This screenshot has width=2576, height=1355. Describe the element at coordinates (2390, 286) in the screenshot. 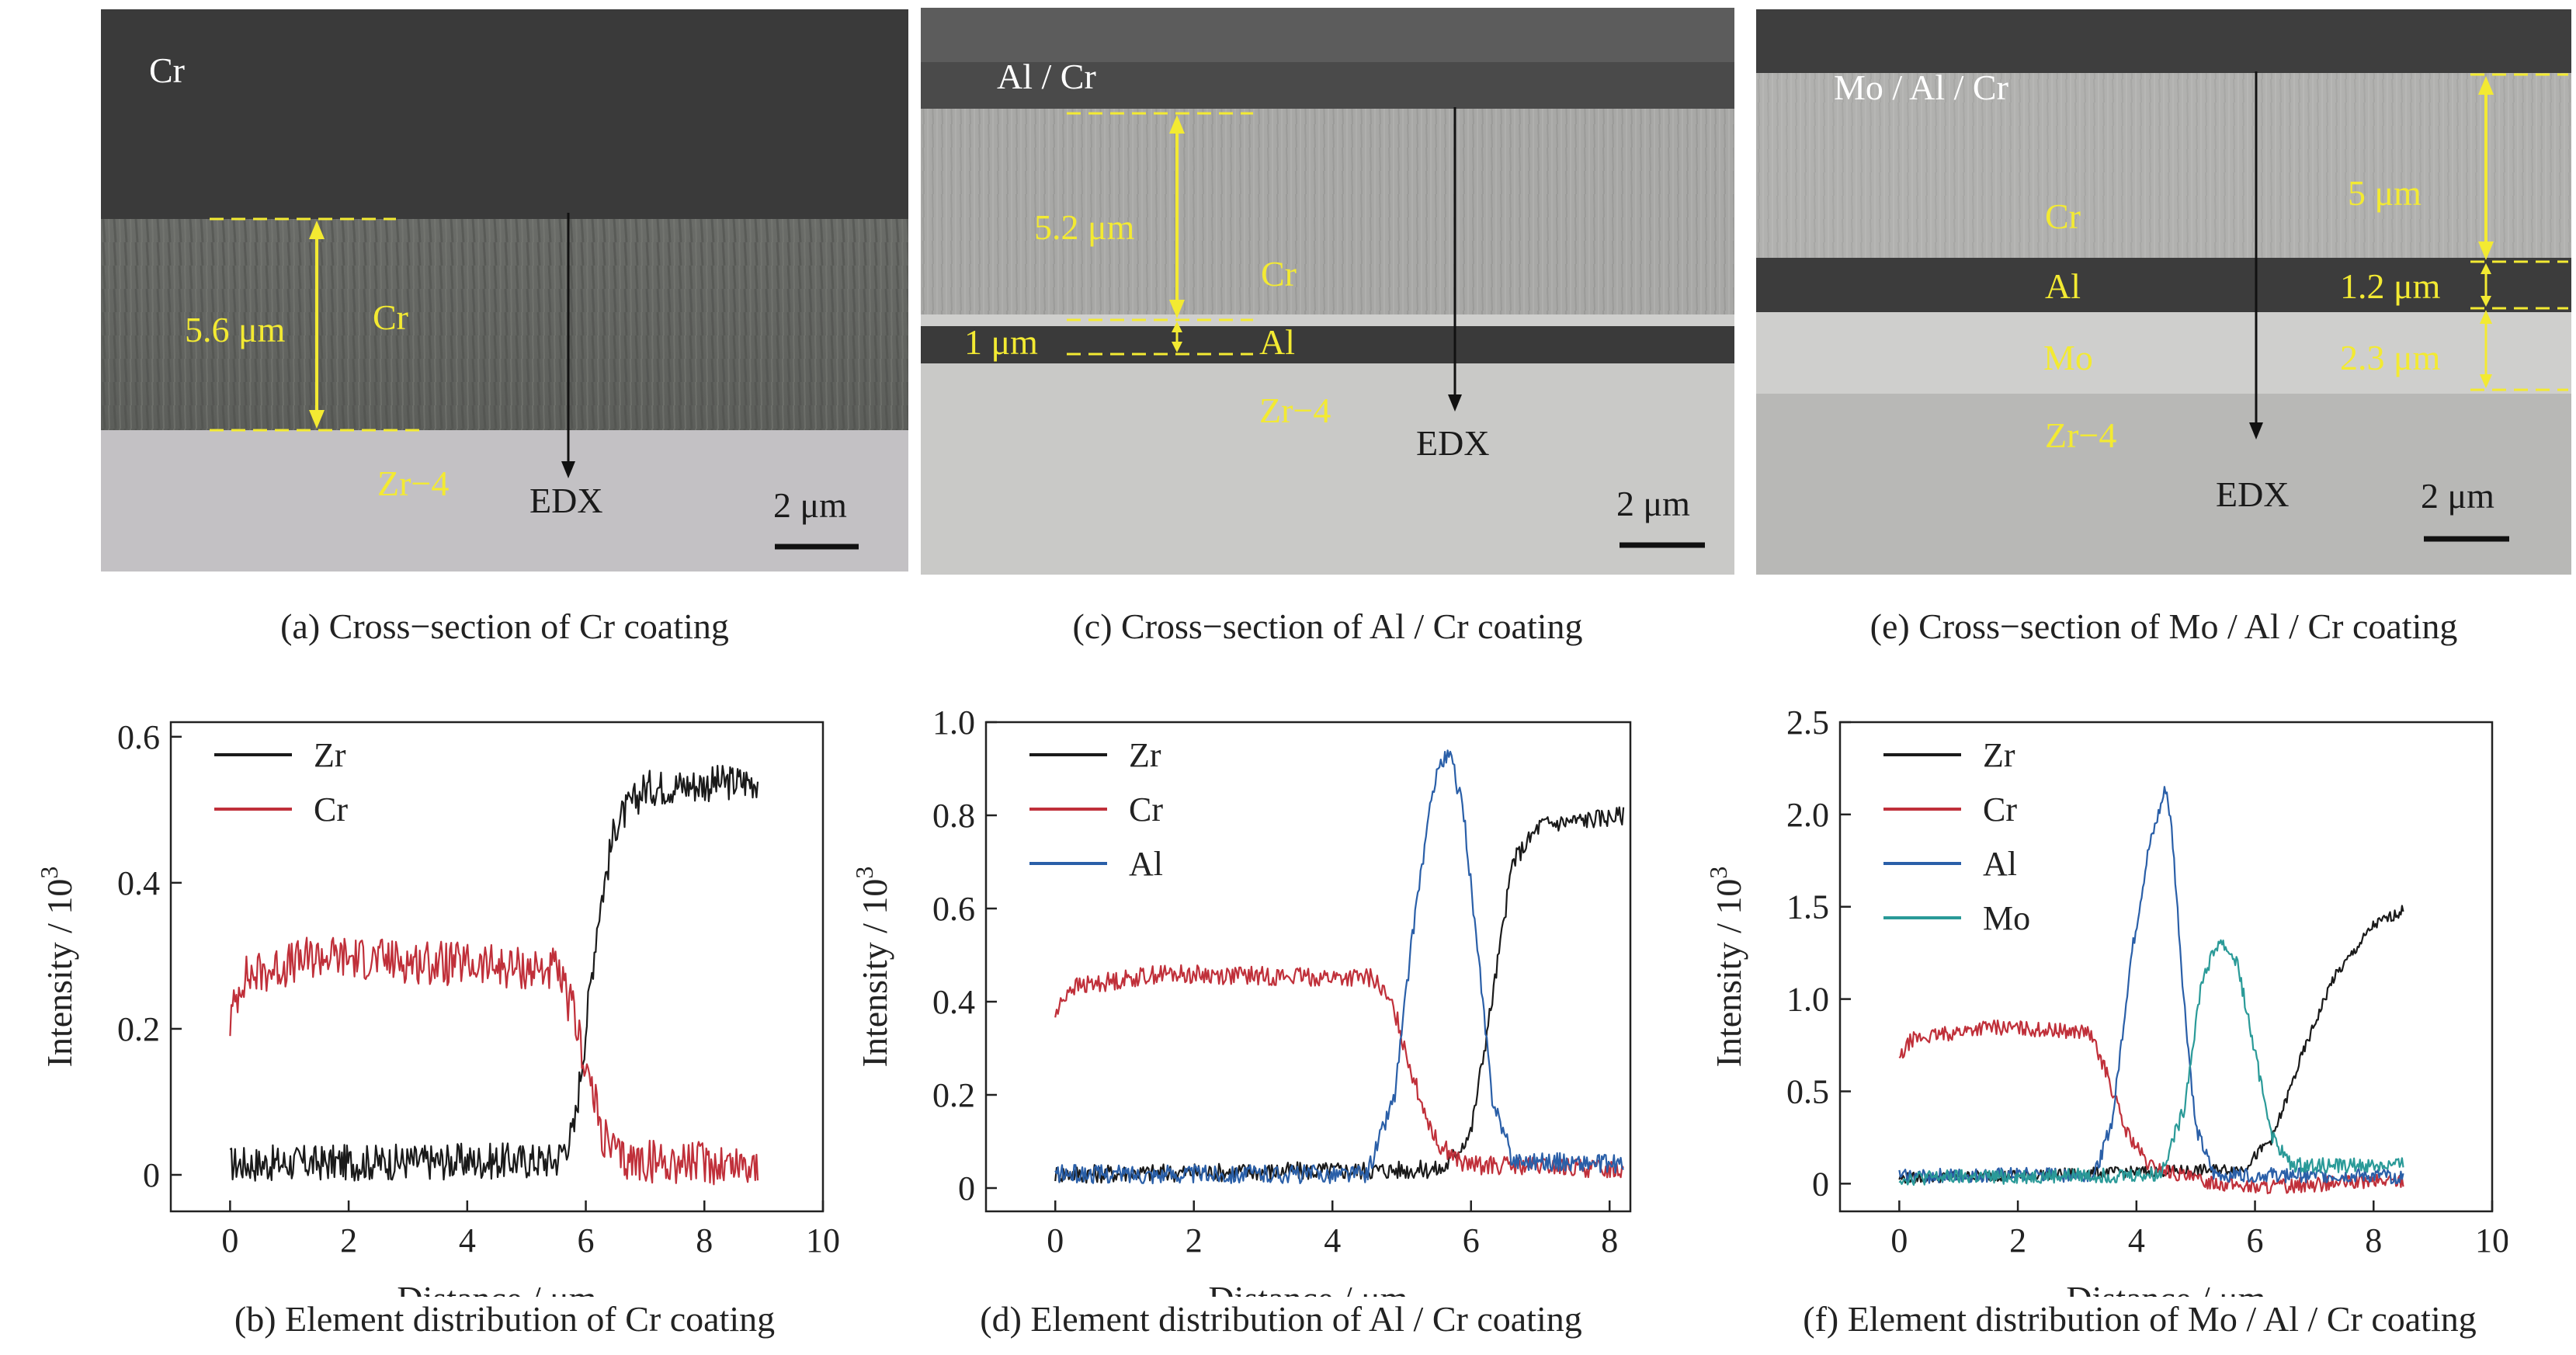

I see `sem-e-al-thickness-label: 1.2 μm` at that location.